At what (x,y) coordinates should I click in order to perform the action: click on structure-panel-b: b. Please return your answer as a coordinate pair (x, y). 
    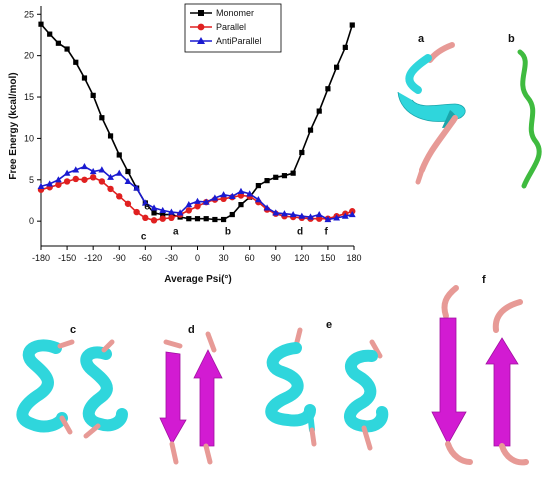
    Looking at the image, I should click on (525, 111).